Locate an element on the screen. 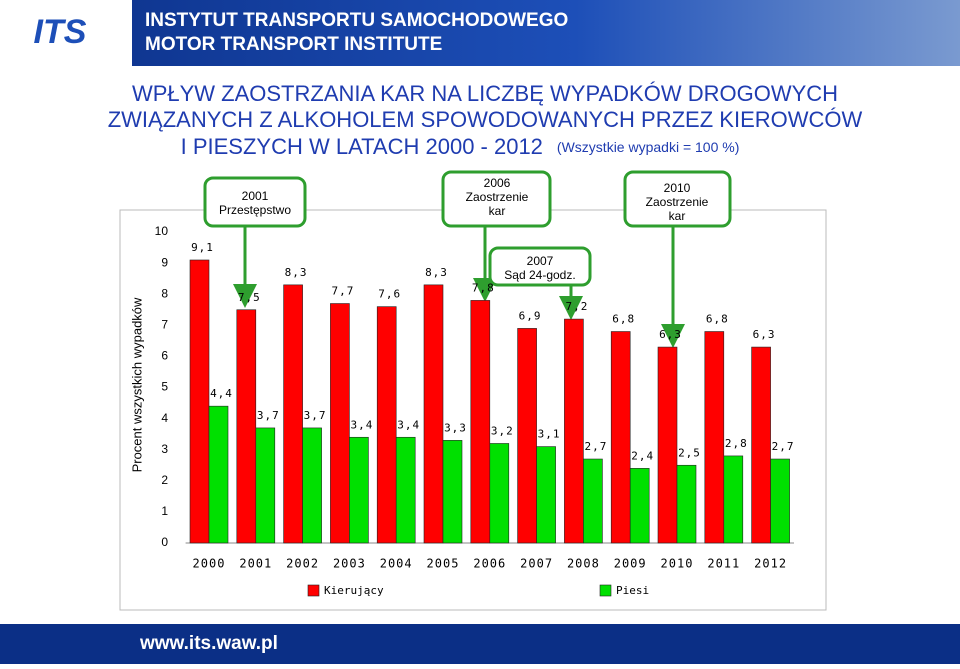 Image resolution: width=960 pixels, height=669 pixels. annotation-text: Przestępstwo is located at coordinates (255, 210).